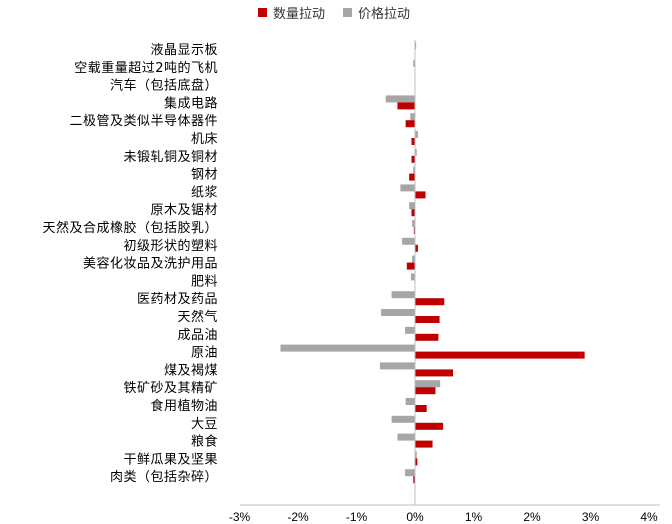 The height and width of the screenshot is (524, 672). Describe the element at coordinates (170, 388) in the screenshot. I see `category-label: 铁矿砂及其精矿` at that location.